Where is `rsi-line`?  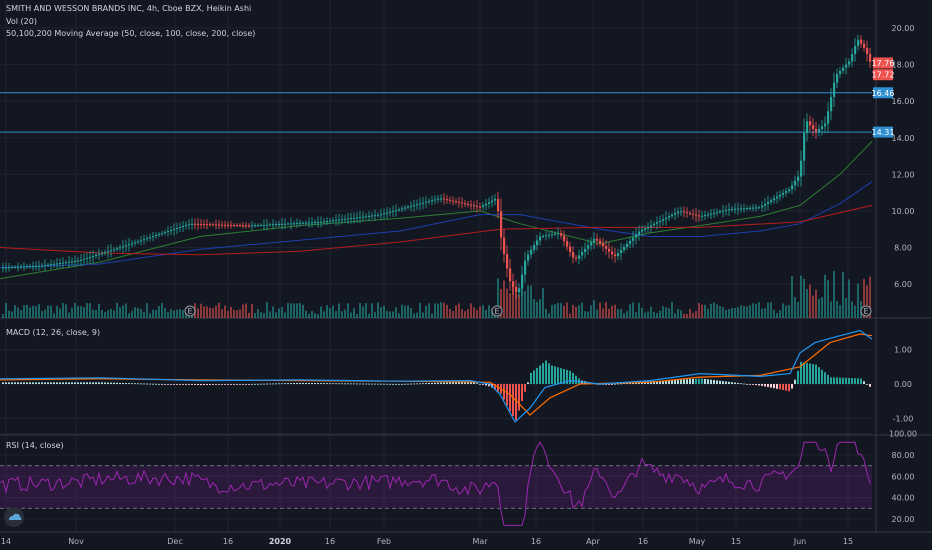 rsi-line is located at coordinates (435, 483).